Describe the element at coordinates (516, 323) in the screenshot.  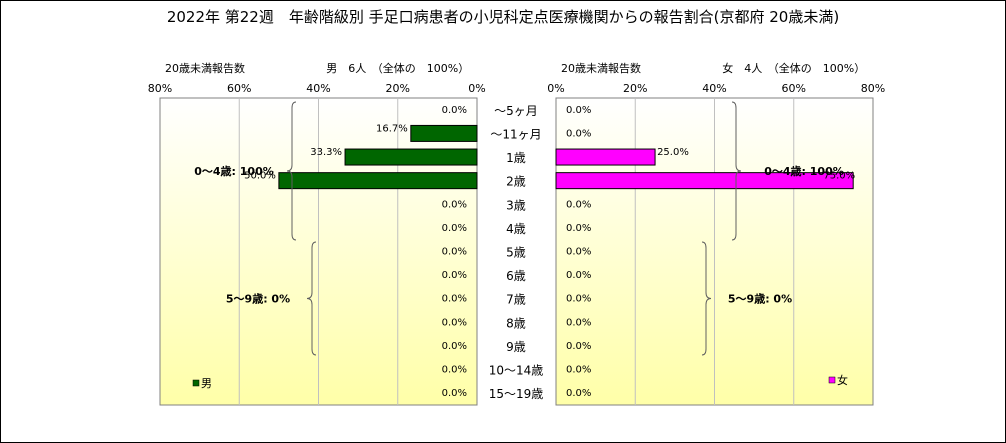
I see `category-label: 8歳` at that location.